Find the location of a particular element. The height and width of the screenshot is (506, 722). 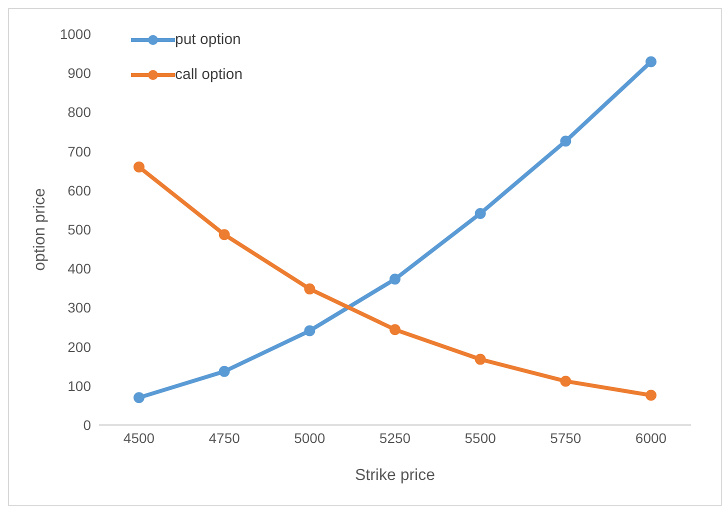

y-tick-label: 900 is located at coordinates (80, 73).